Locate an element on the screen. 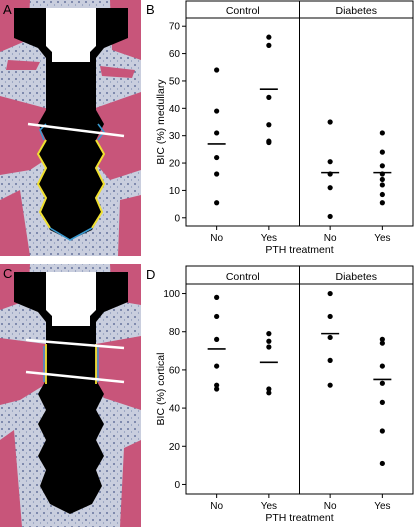  lower-reference-line is located at coordinates (75, 377).